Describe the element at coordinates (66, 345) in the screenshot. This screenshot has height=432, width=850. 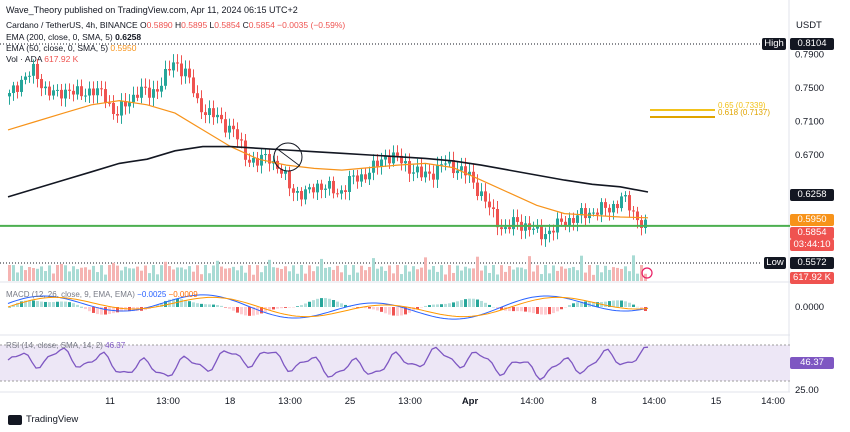
I see `rsi-legend: RSI (14, close, SMA, 14, 2) 46.37` at that location.